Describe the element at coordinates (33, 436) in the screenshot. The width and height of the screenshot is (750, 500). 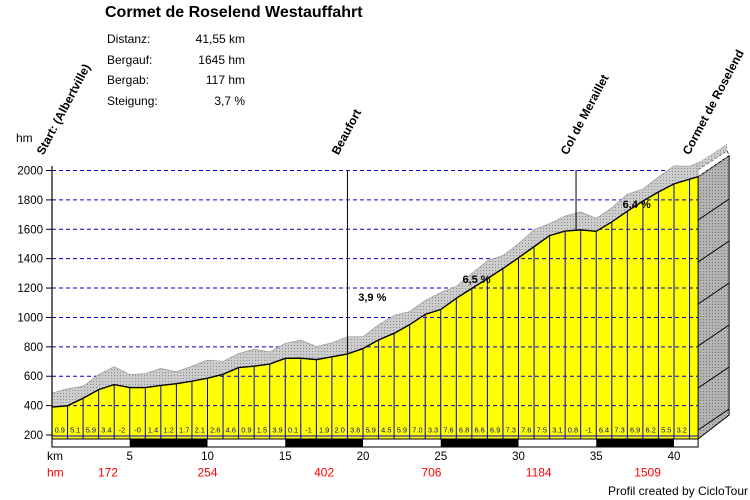
I see `y-tick-label: 200` at that location.